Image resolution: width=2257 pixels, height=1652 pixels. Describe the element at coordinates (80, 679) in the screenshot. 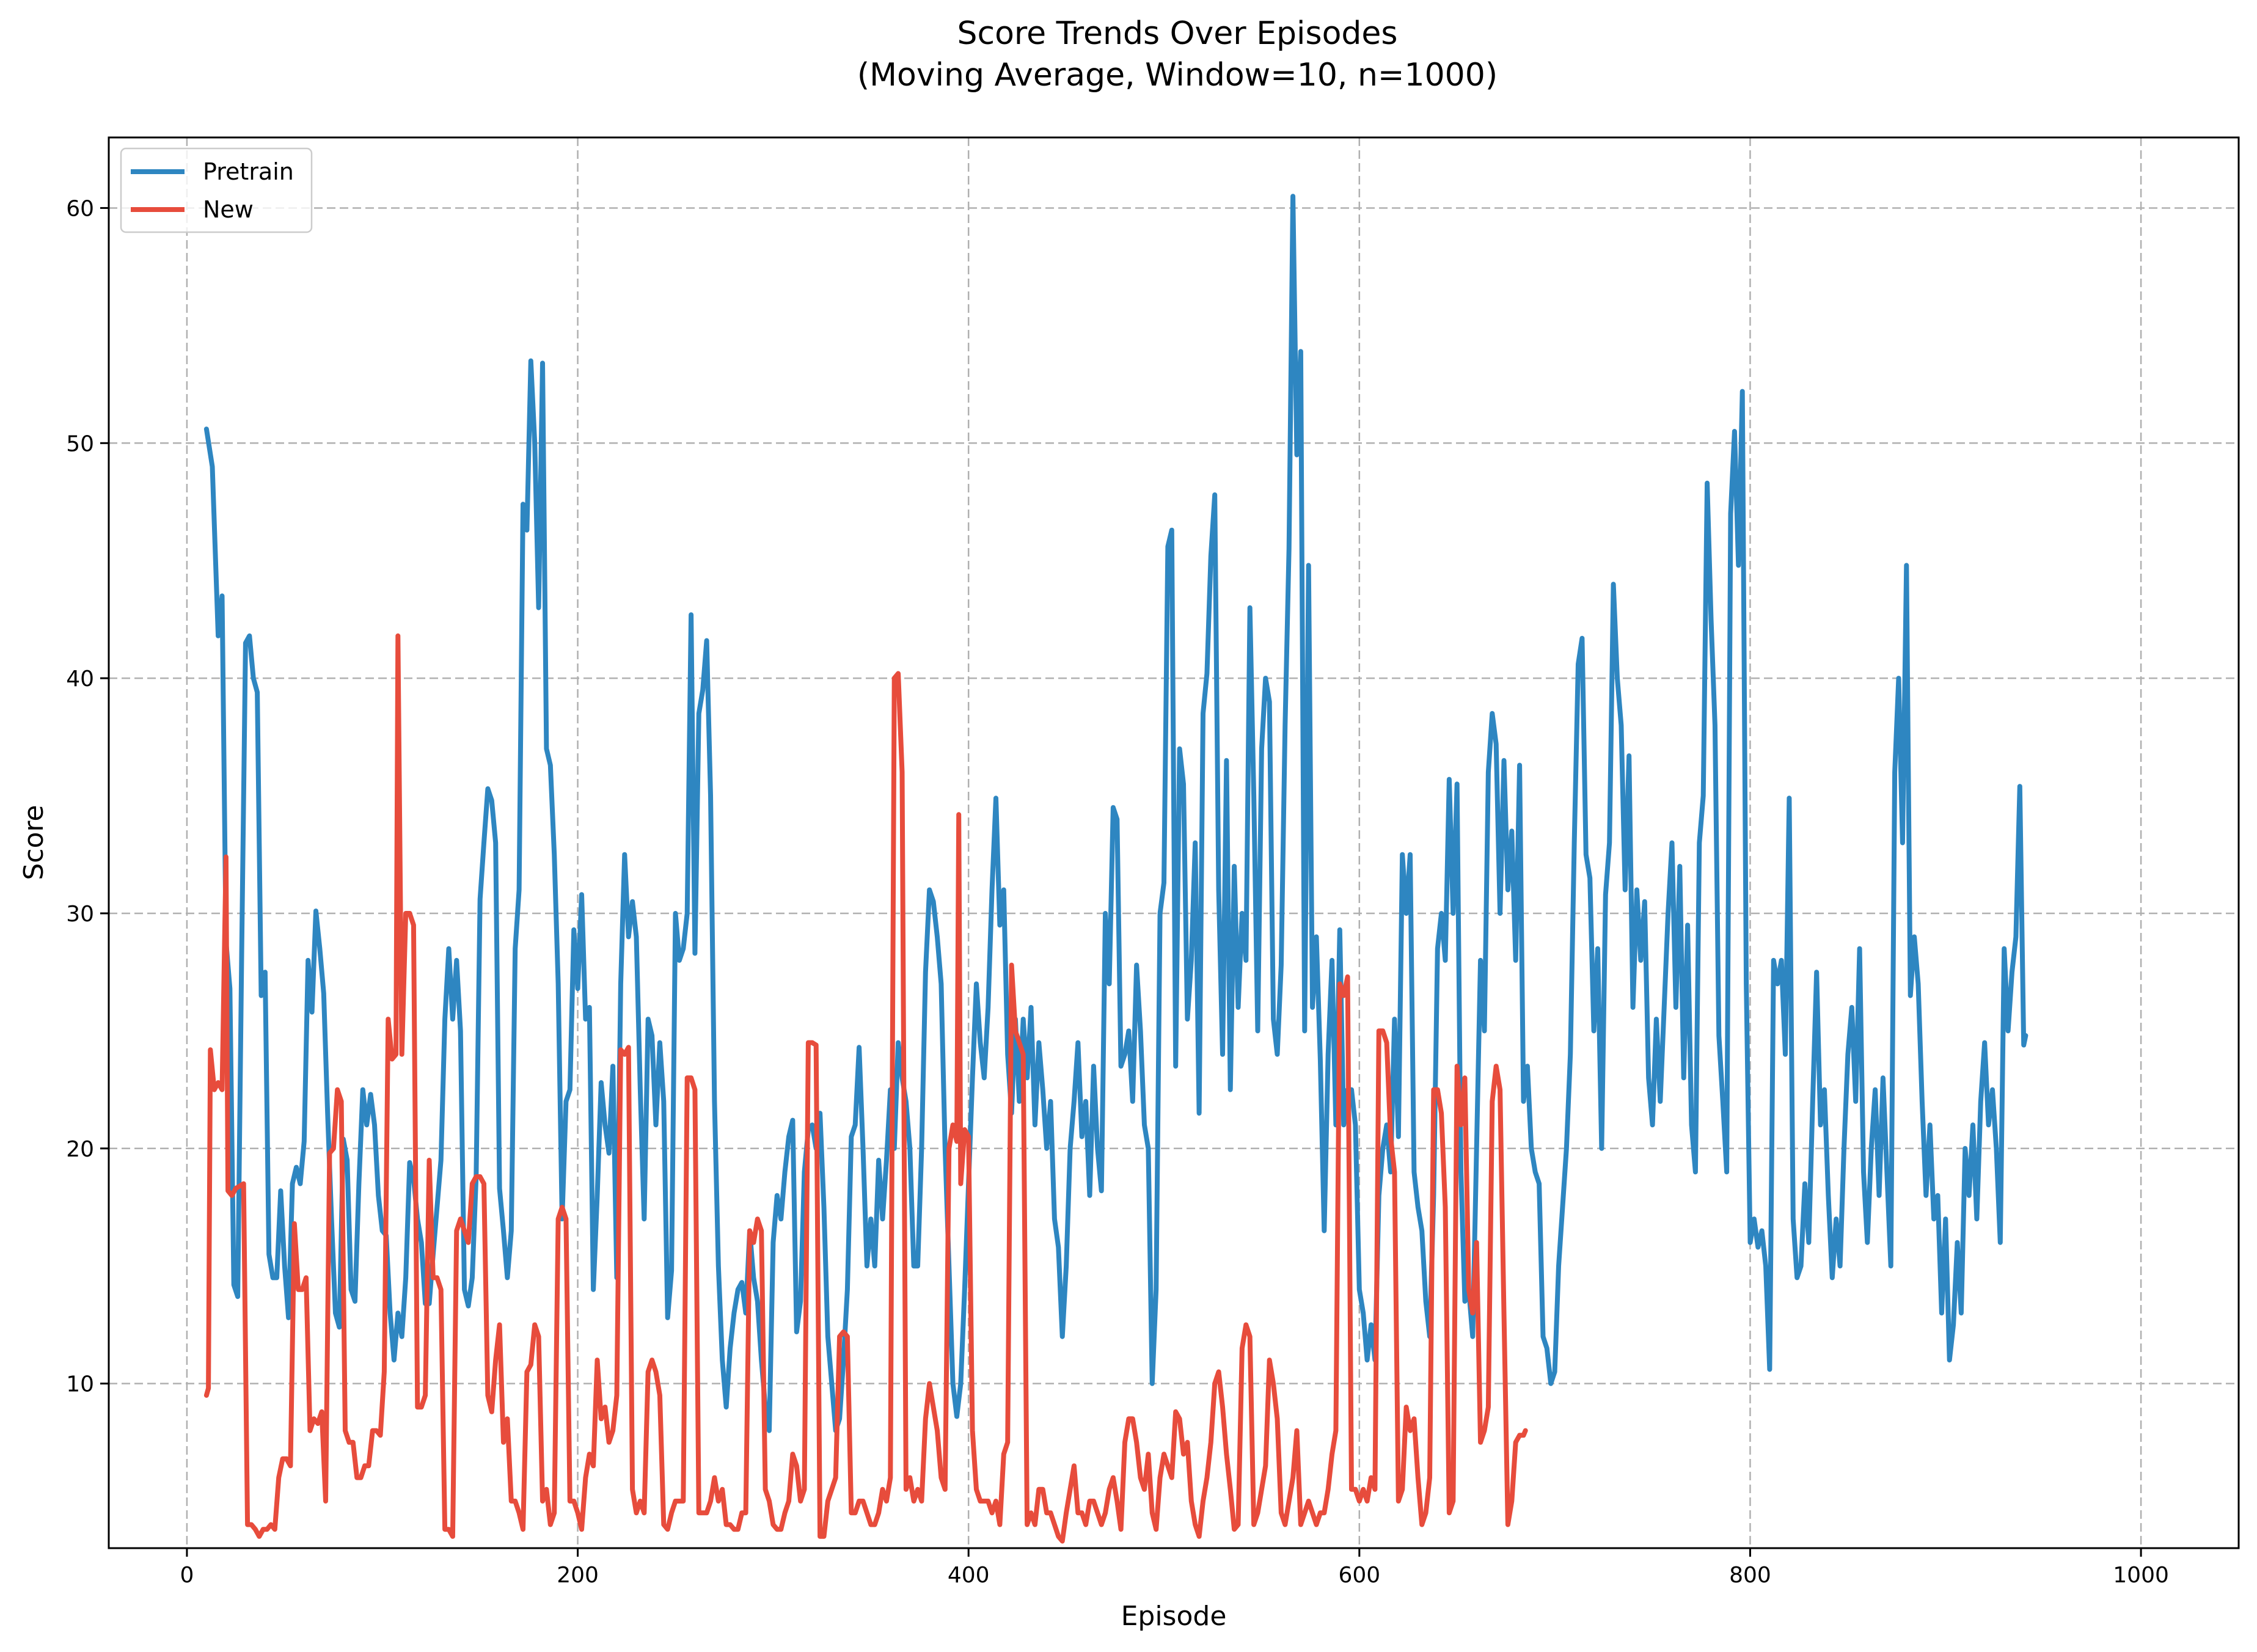

I see `y-tick-label: 40` at that location.